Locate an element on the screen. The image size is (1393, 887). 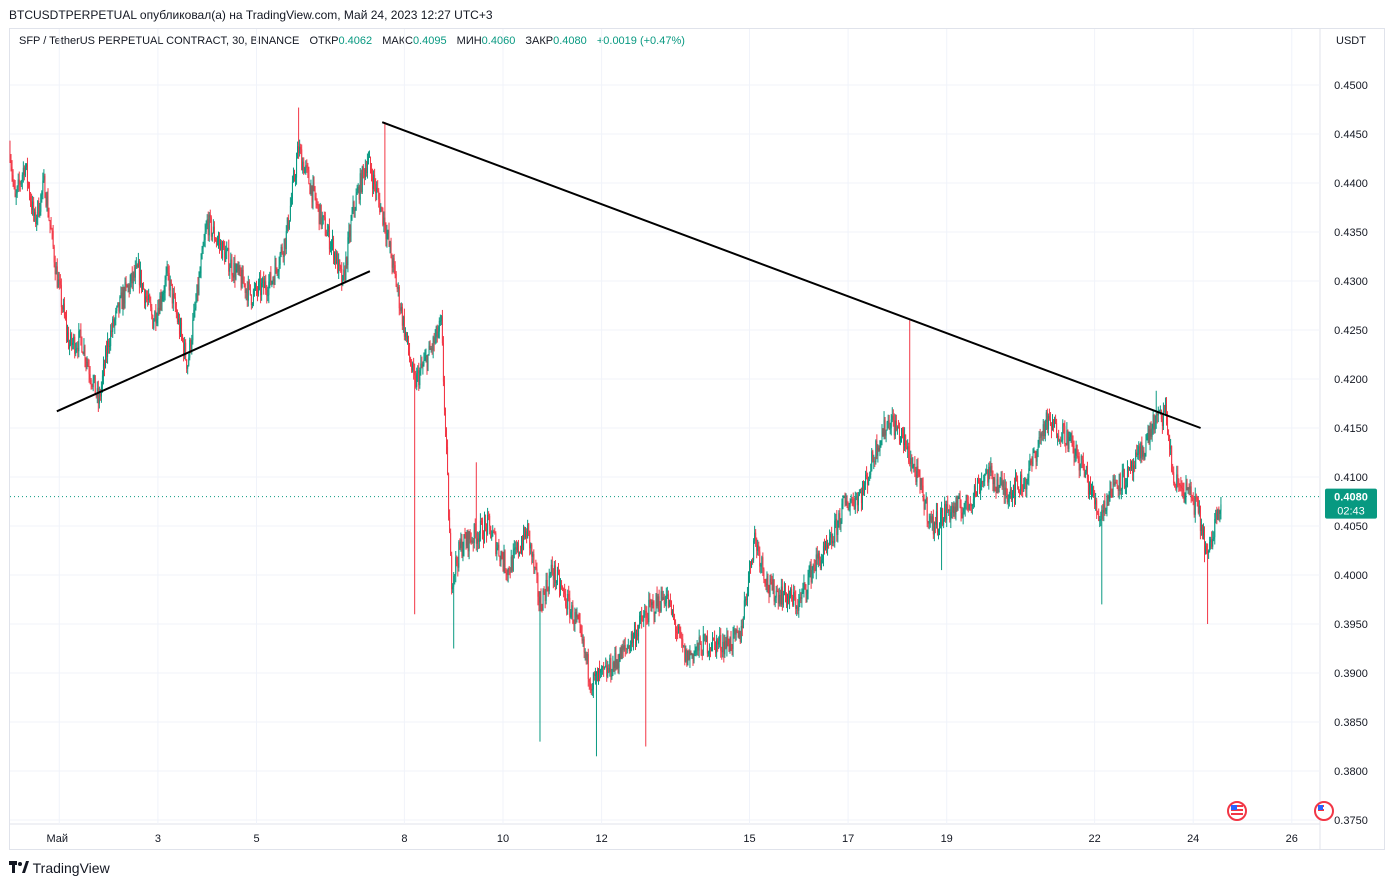
price-tick-label: 0.3800 is located at coordinates (1351, 772).